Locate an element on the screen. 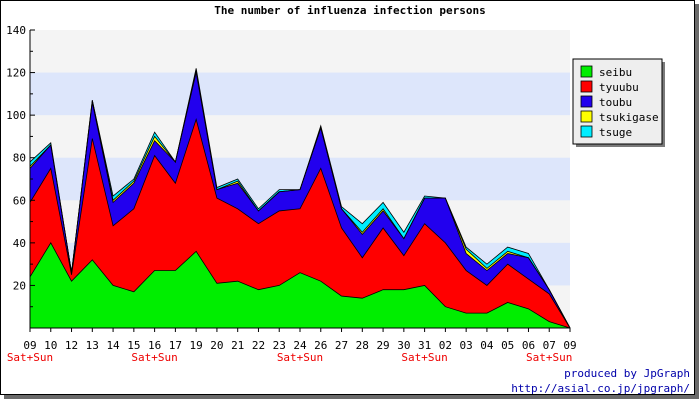  x-tick-label: 02 is located at coordinates (445, 345).